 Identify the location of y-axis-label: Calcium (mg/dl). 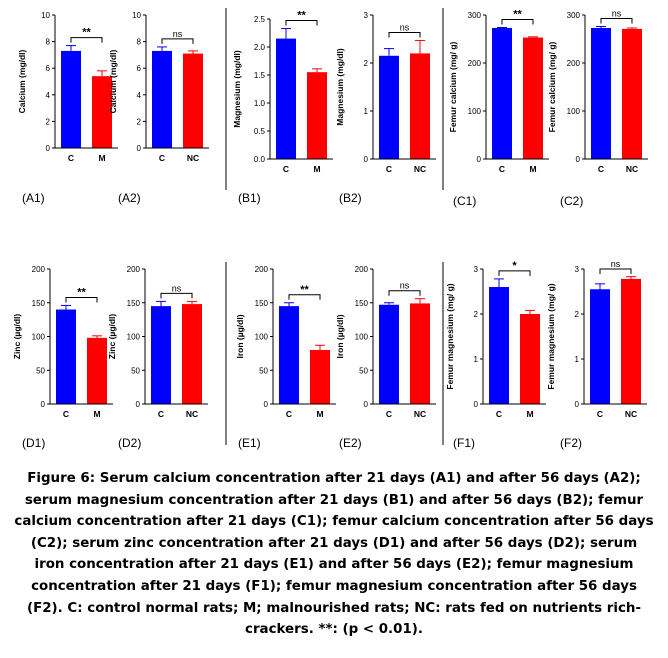
(113, 81).